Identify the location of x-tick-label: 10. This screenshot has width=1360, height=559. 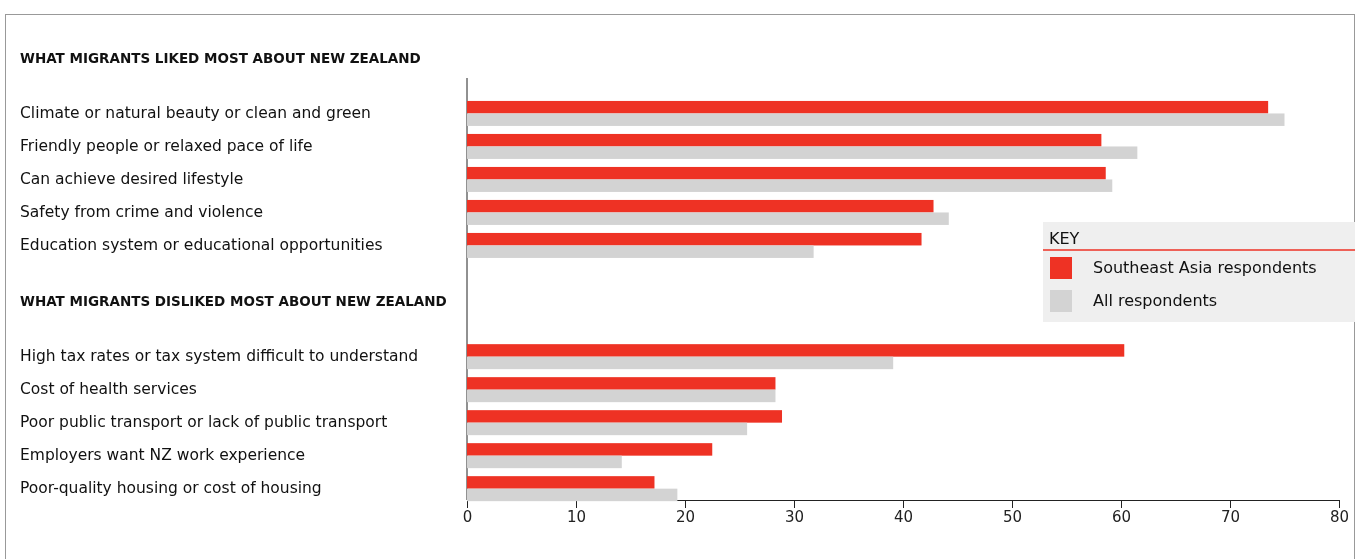
(576, 516).